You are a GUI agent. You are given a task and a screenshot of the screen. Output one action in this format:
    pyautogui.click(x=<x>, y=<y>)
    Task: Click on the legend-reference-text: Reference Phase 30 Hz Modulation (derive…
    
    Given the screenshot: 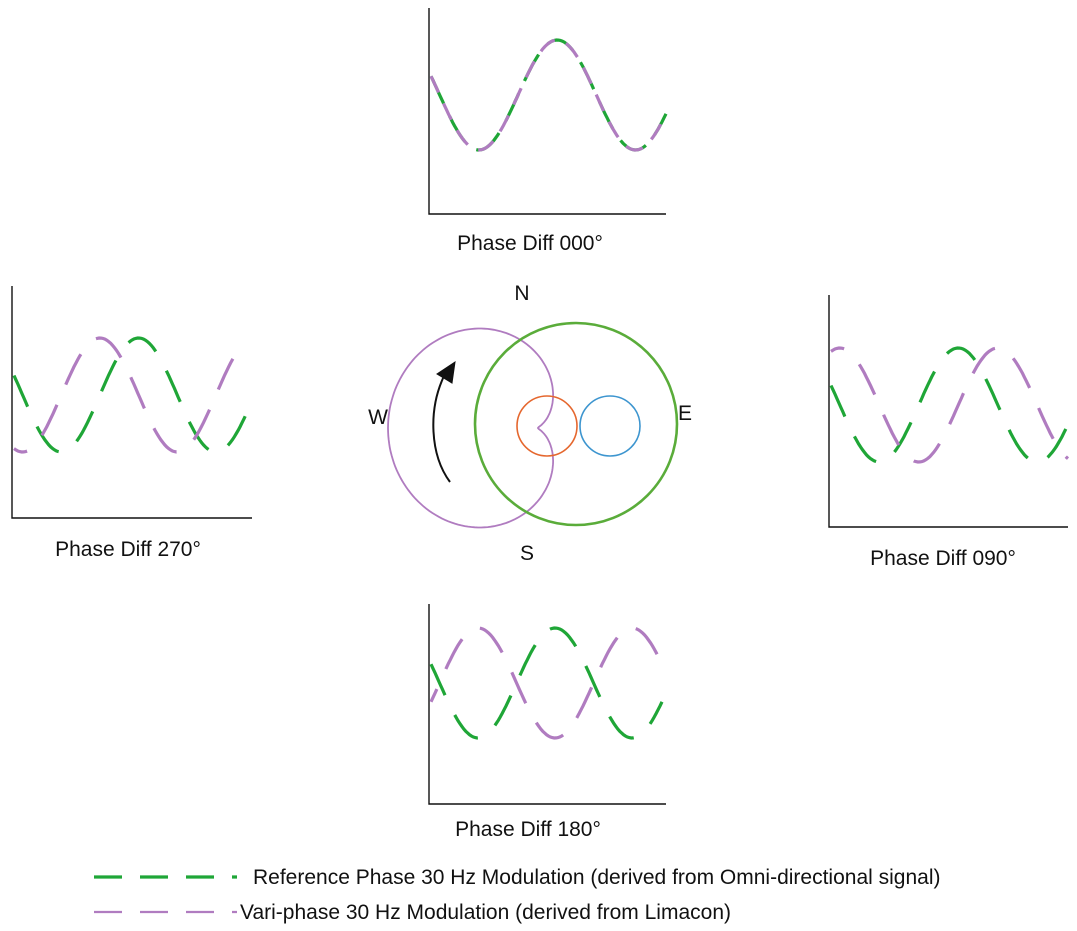 What is the action you would take?
    pyautogui.click(x=596, y=877)
    